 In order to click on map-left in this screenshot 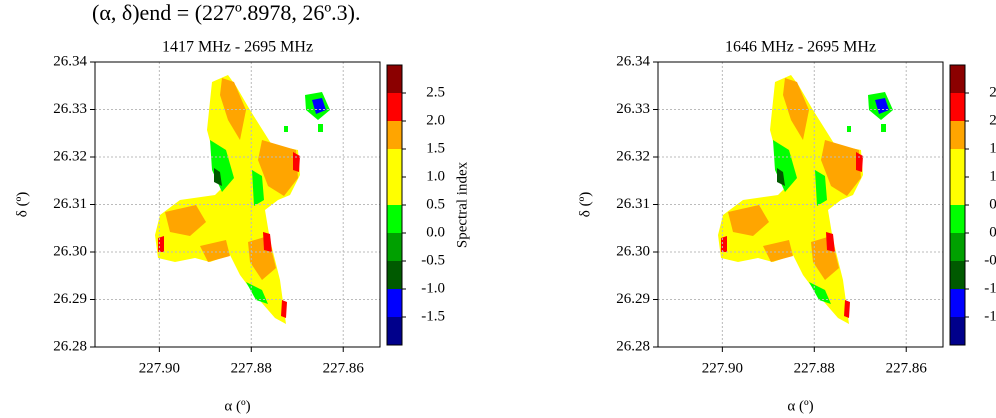, I will do `click(242, 199)`.